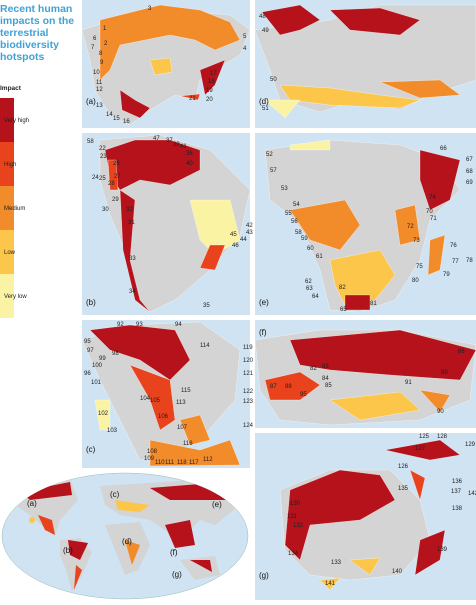  I want to click on hotspot-number: 65, so click(343, 310).